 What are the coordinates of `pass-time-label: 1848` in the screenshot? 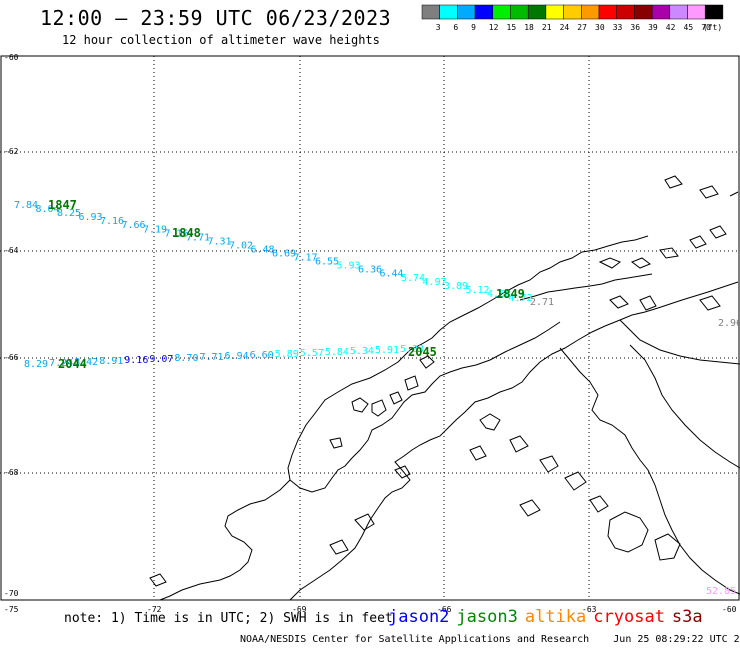 It's located at (186, 233).